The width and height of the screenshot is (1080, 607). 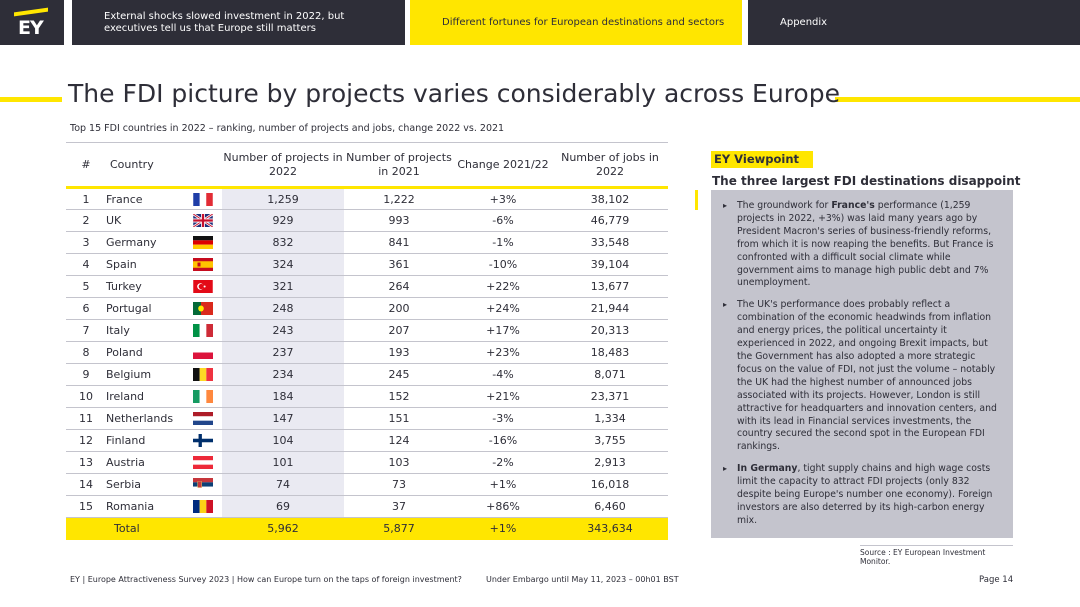 What do you see at coordinates (399, 352) in the screenshot?
I see `projects-2021-cell: 193` at bounding box center [399, 352].